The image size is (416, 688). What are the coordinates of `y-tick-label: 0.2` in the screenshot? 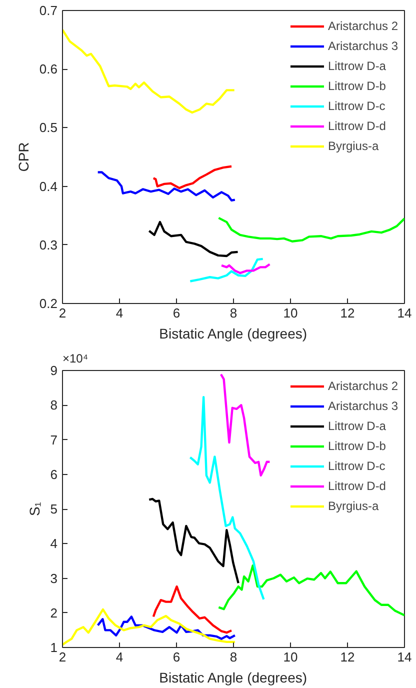 It's located at (48, 303).